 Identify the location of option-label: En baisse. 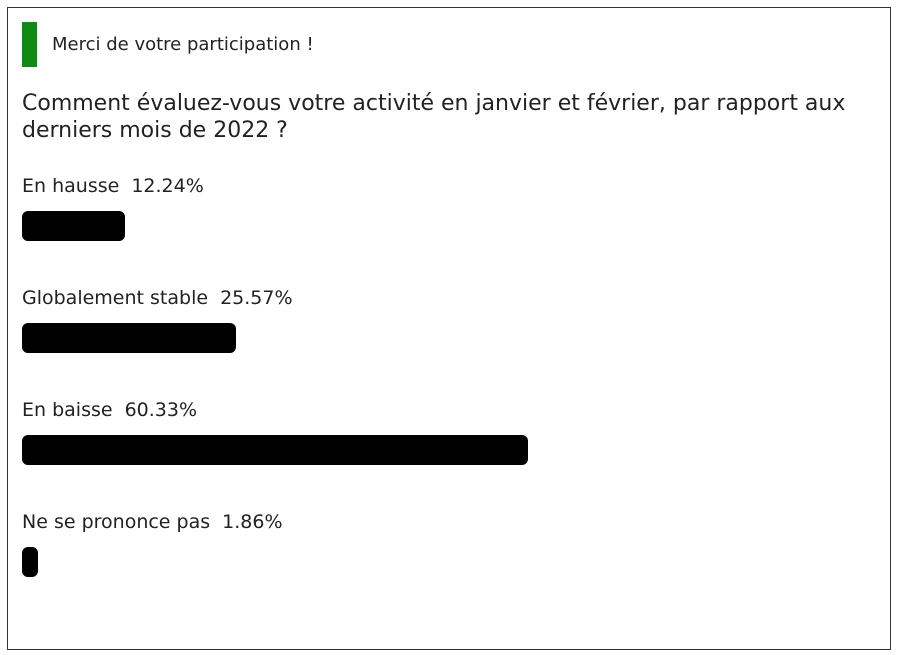
(67, 410).